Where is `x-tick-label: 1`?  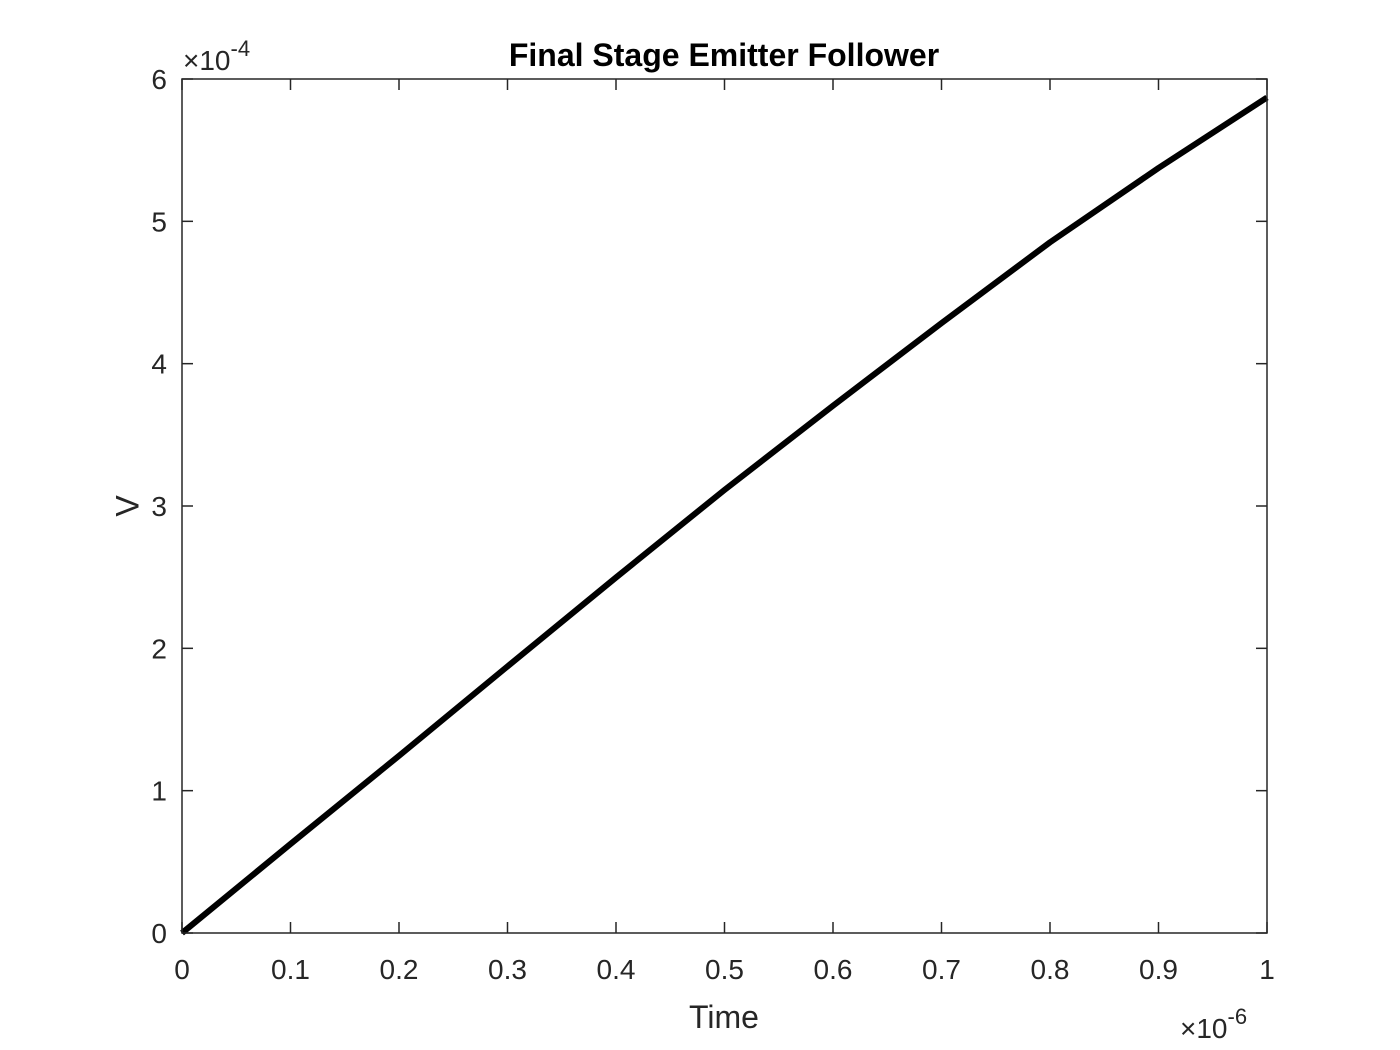
x-tick-label: 1 is located at coordinates (1267, 969).